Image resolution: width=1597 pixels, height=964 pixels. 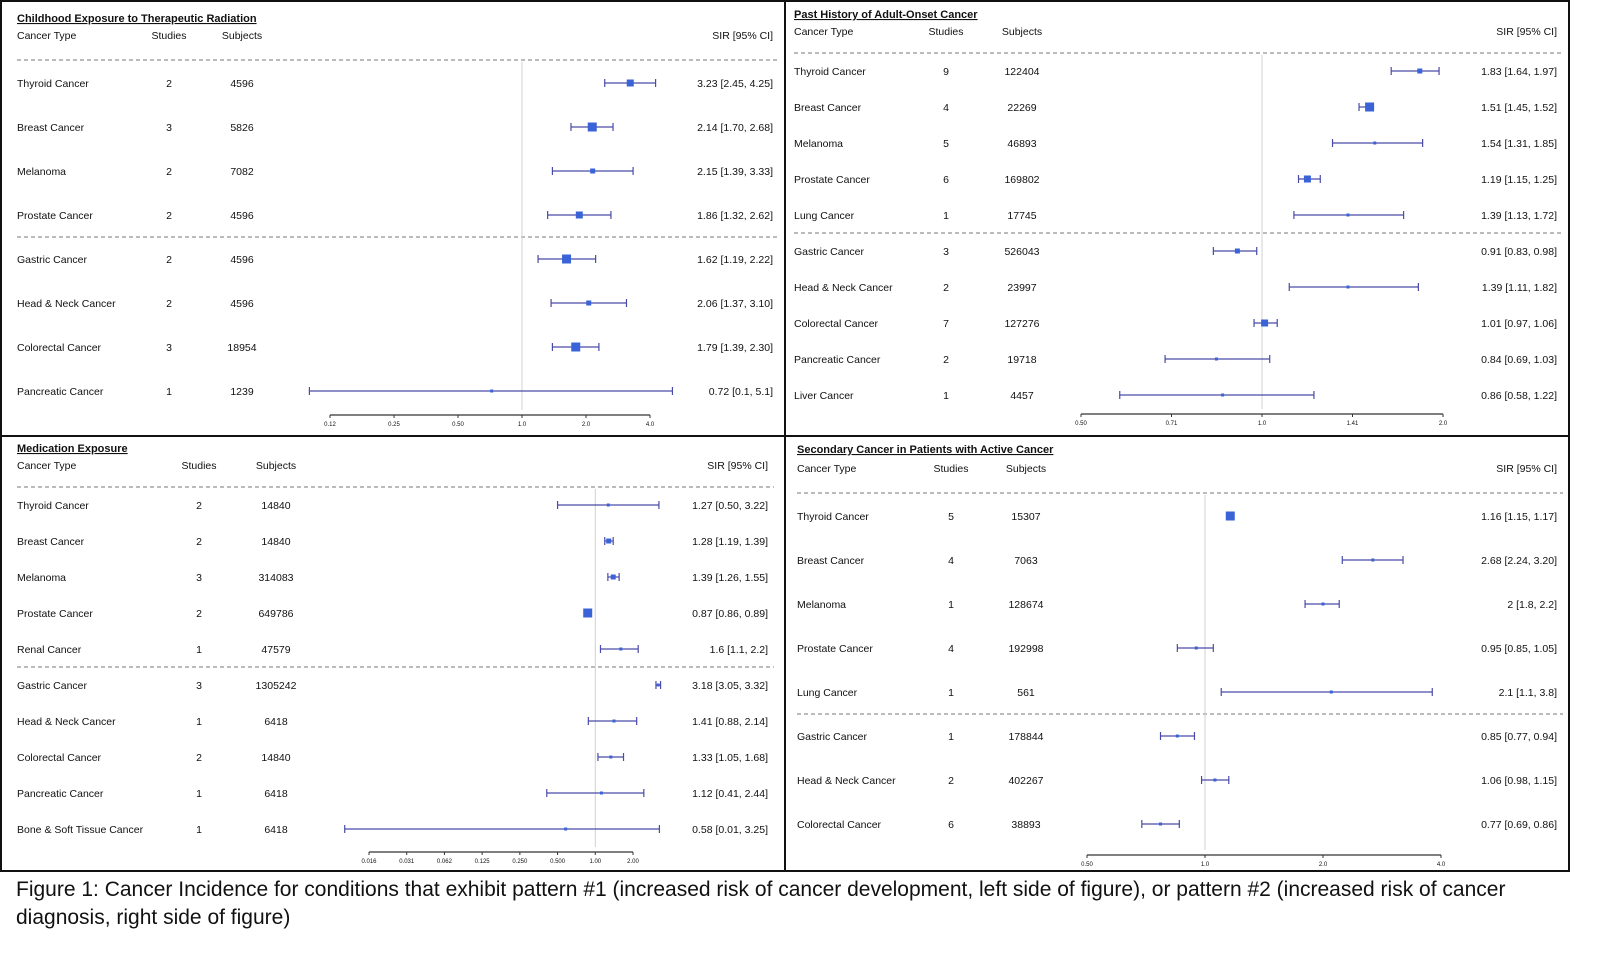 What do you see at coordinates (951, 517) in the screenshot?
I see `row-studies: 5` at bounding box center [951, 517].